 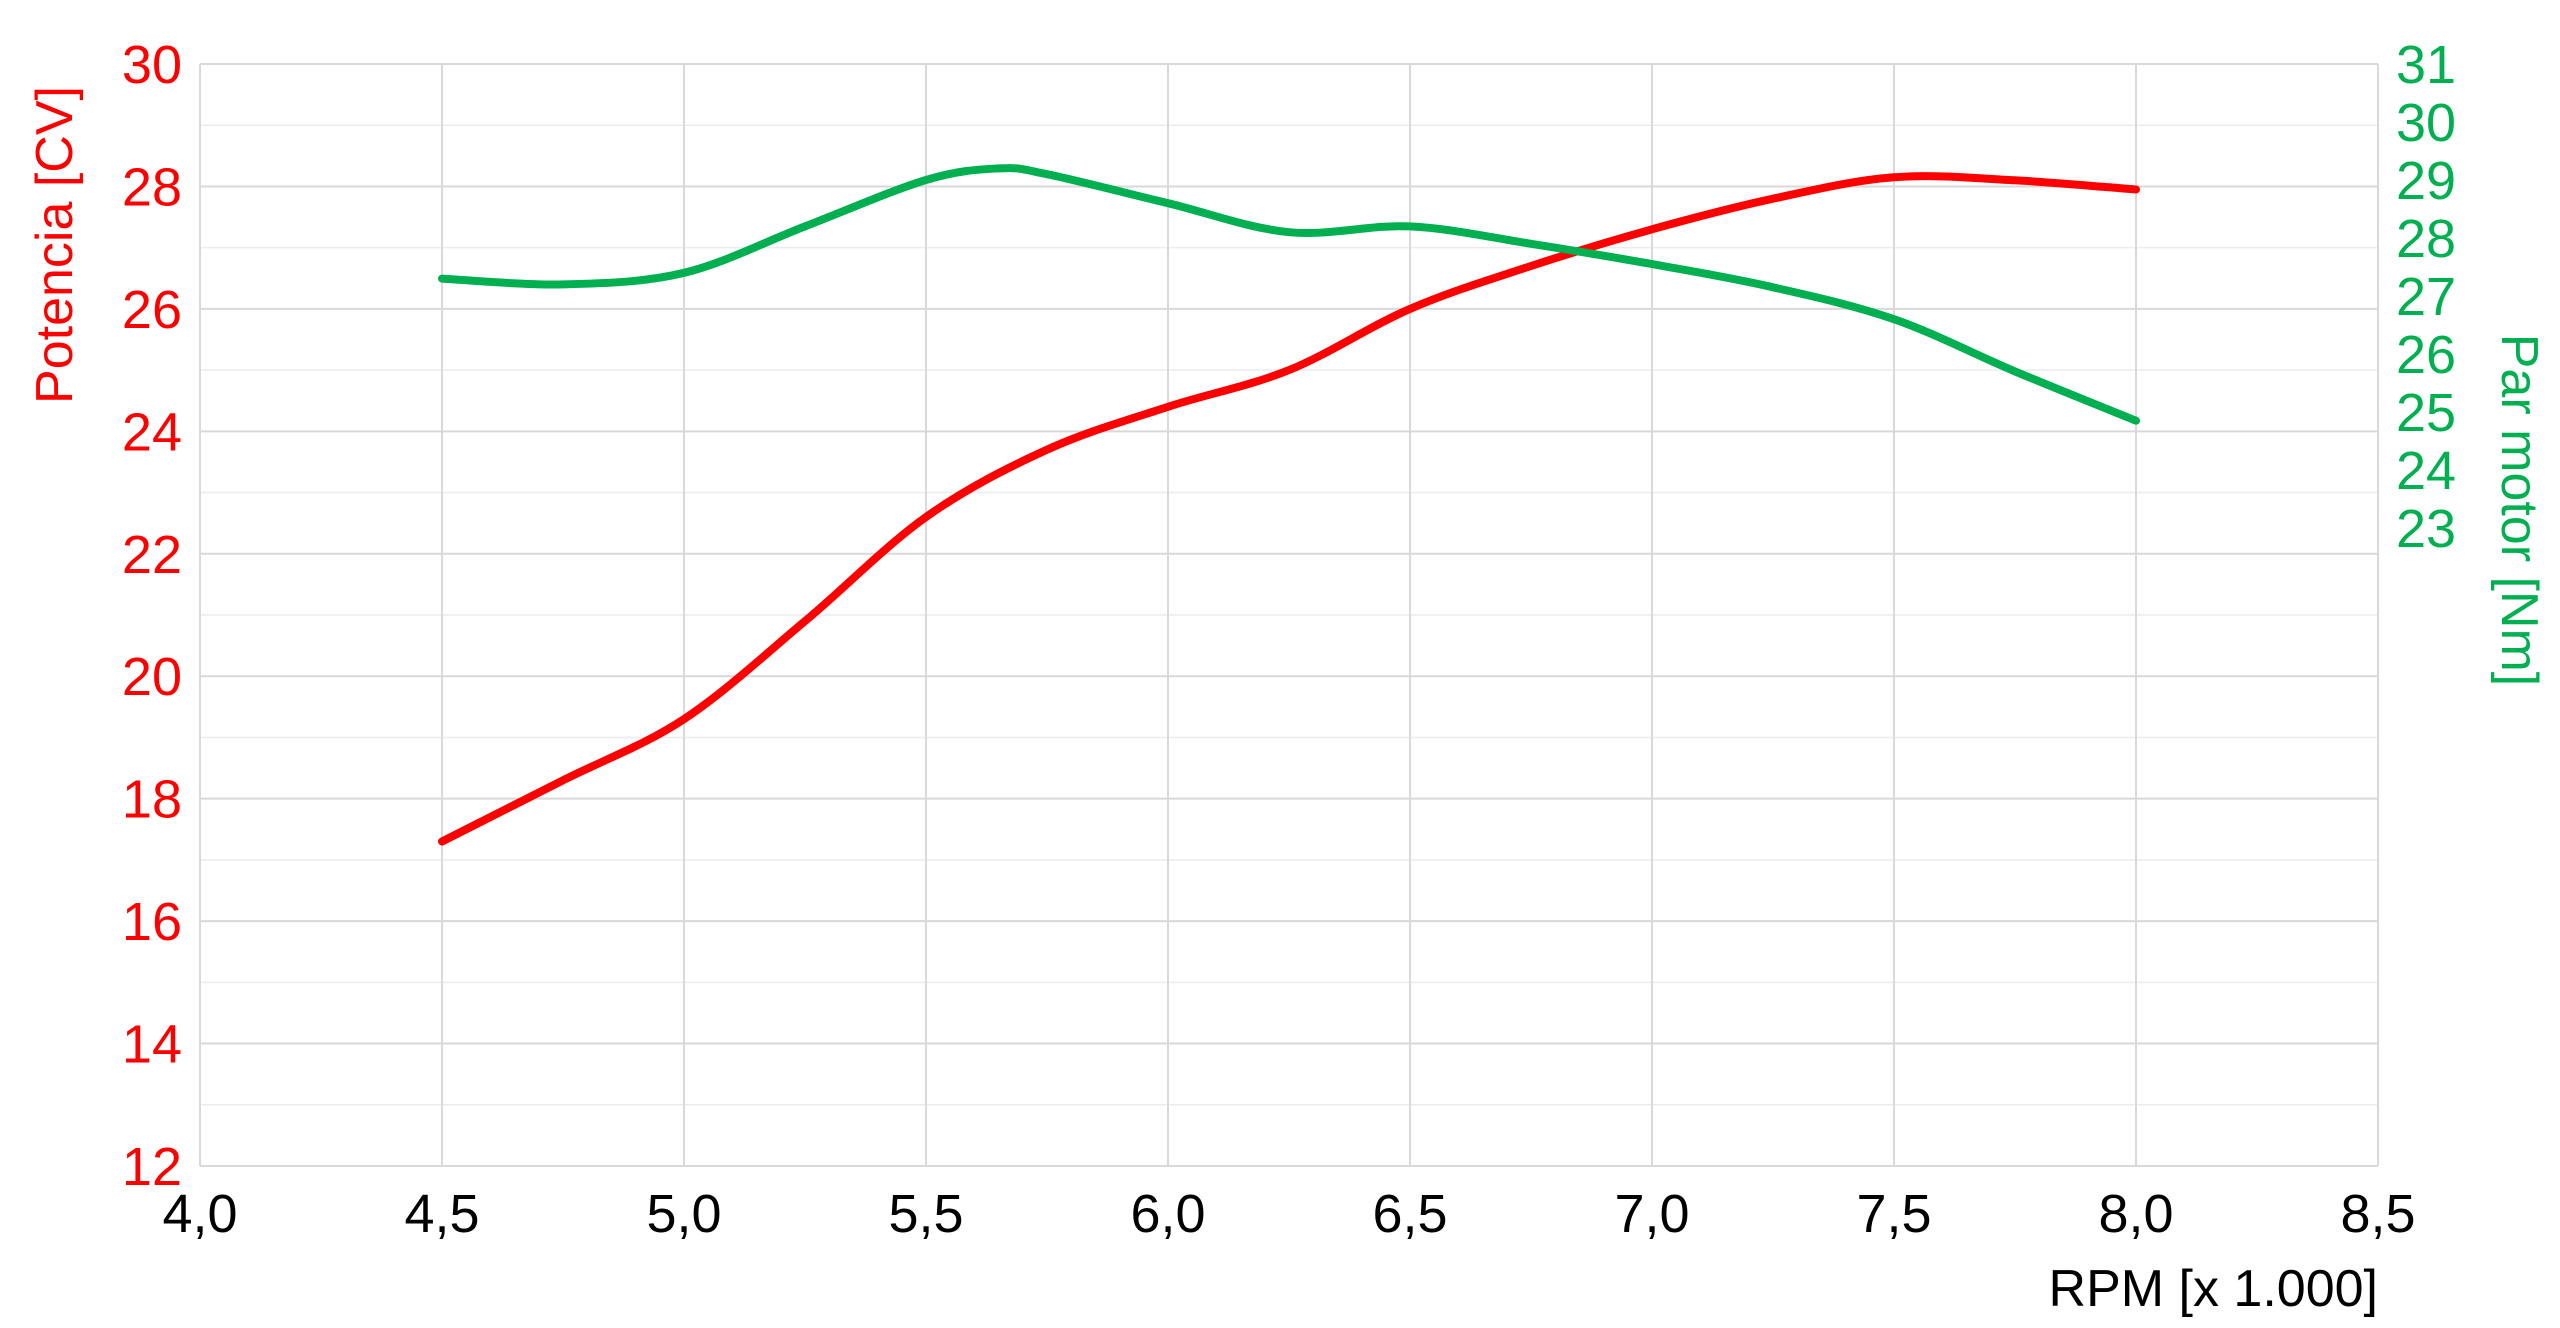 What do you see at coordinates (152, 187) in the screenshot?
I see `left-tick-label: 28` at bounding box center [152, 187].